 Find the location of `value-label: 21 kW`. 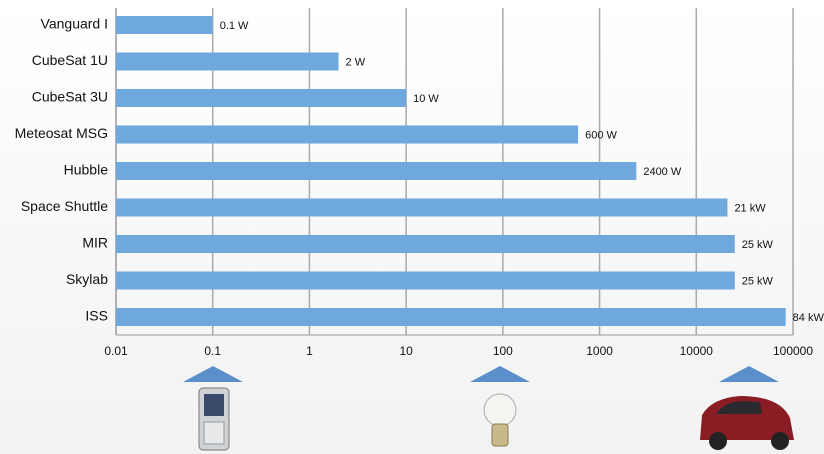

value-label: 21 kW is located at coordinates (750, 208).